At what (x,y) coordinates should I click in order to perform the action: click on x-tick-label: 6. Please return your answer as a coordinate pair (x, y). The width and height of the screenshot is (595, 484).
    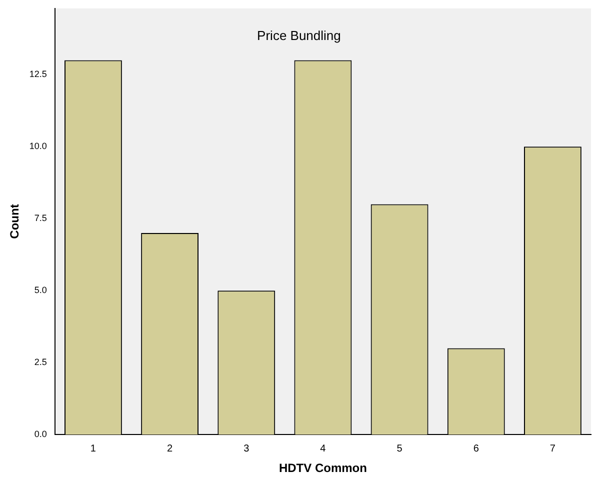
    Looking at the image, I should click on (476, 448).